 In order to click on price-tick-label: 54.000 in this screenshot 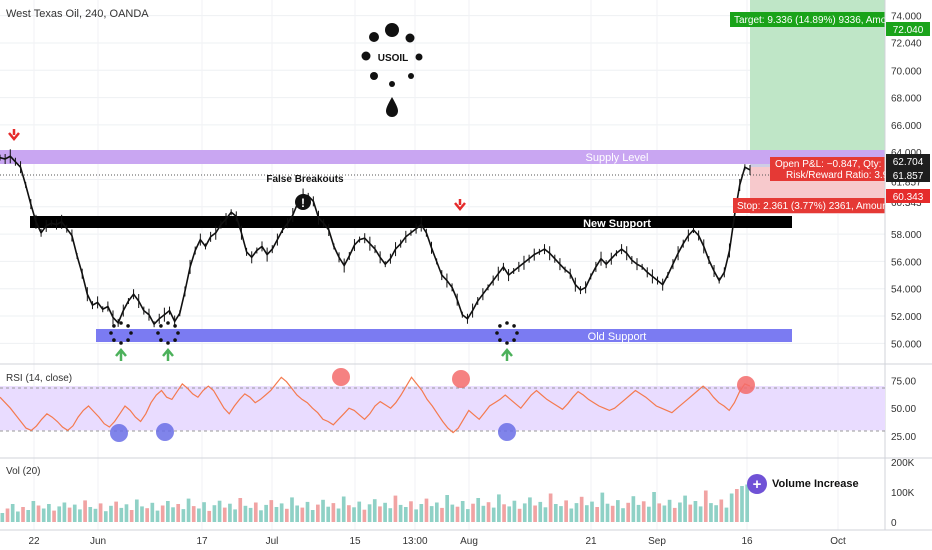, I will do `click(906, 290)`.